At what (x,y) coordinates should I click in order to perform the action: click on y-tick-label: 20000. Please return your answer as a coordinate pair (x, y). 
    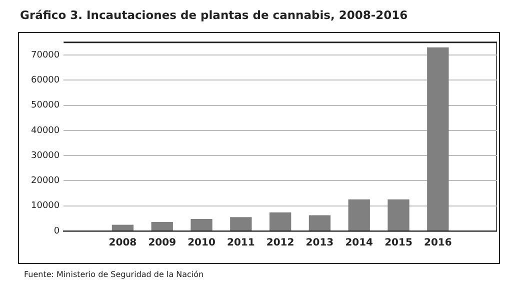
    Looking at the image, I should click on (45, 181).